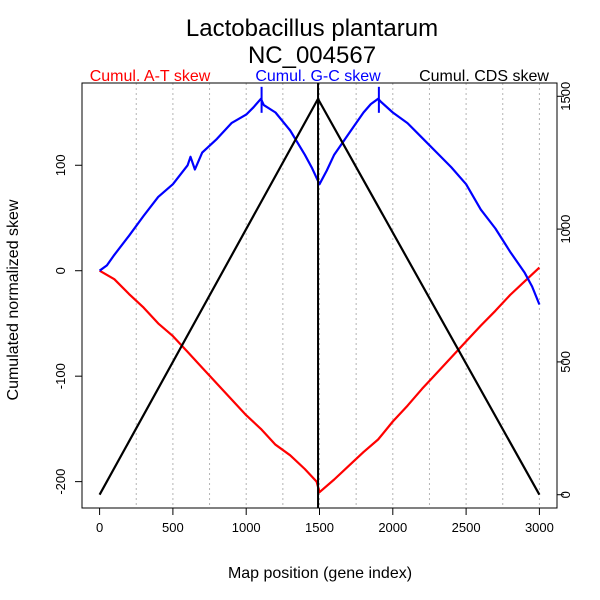 This screenshot has height=600, width=600. What do you see at coordinates (565, 362) in the screenshot?
I see `y-right-tick-label-1: 500` at bounding box center [565, 362].